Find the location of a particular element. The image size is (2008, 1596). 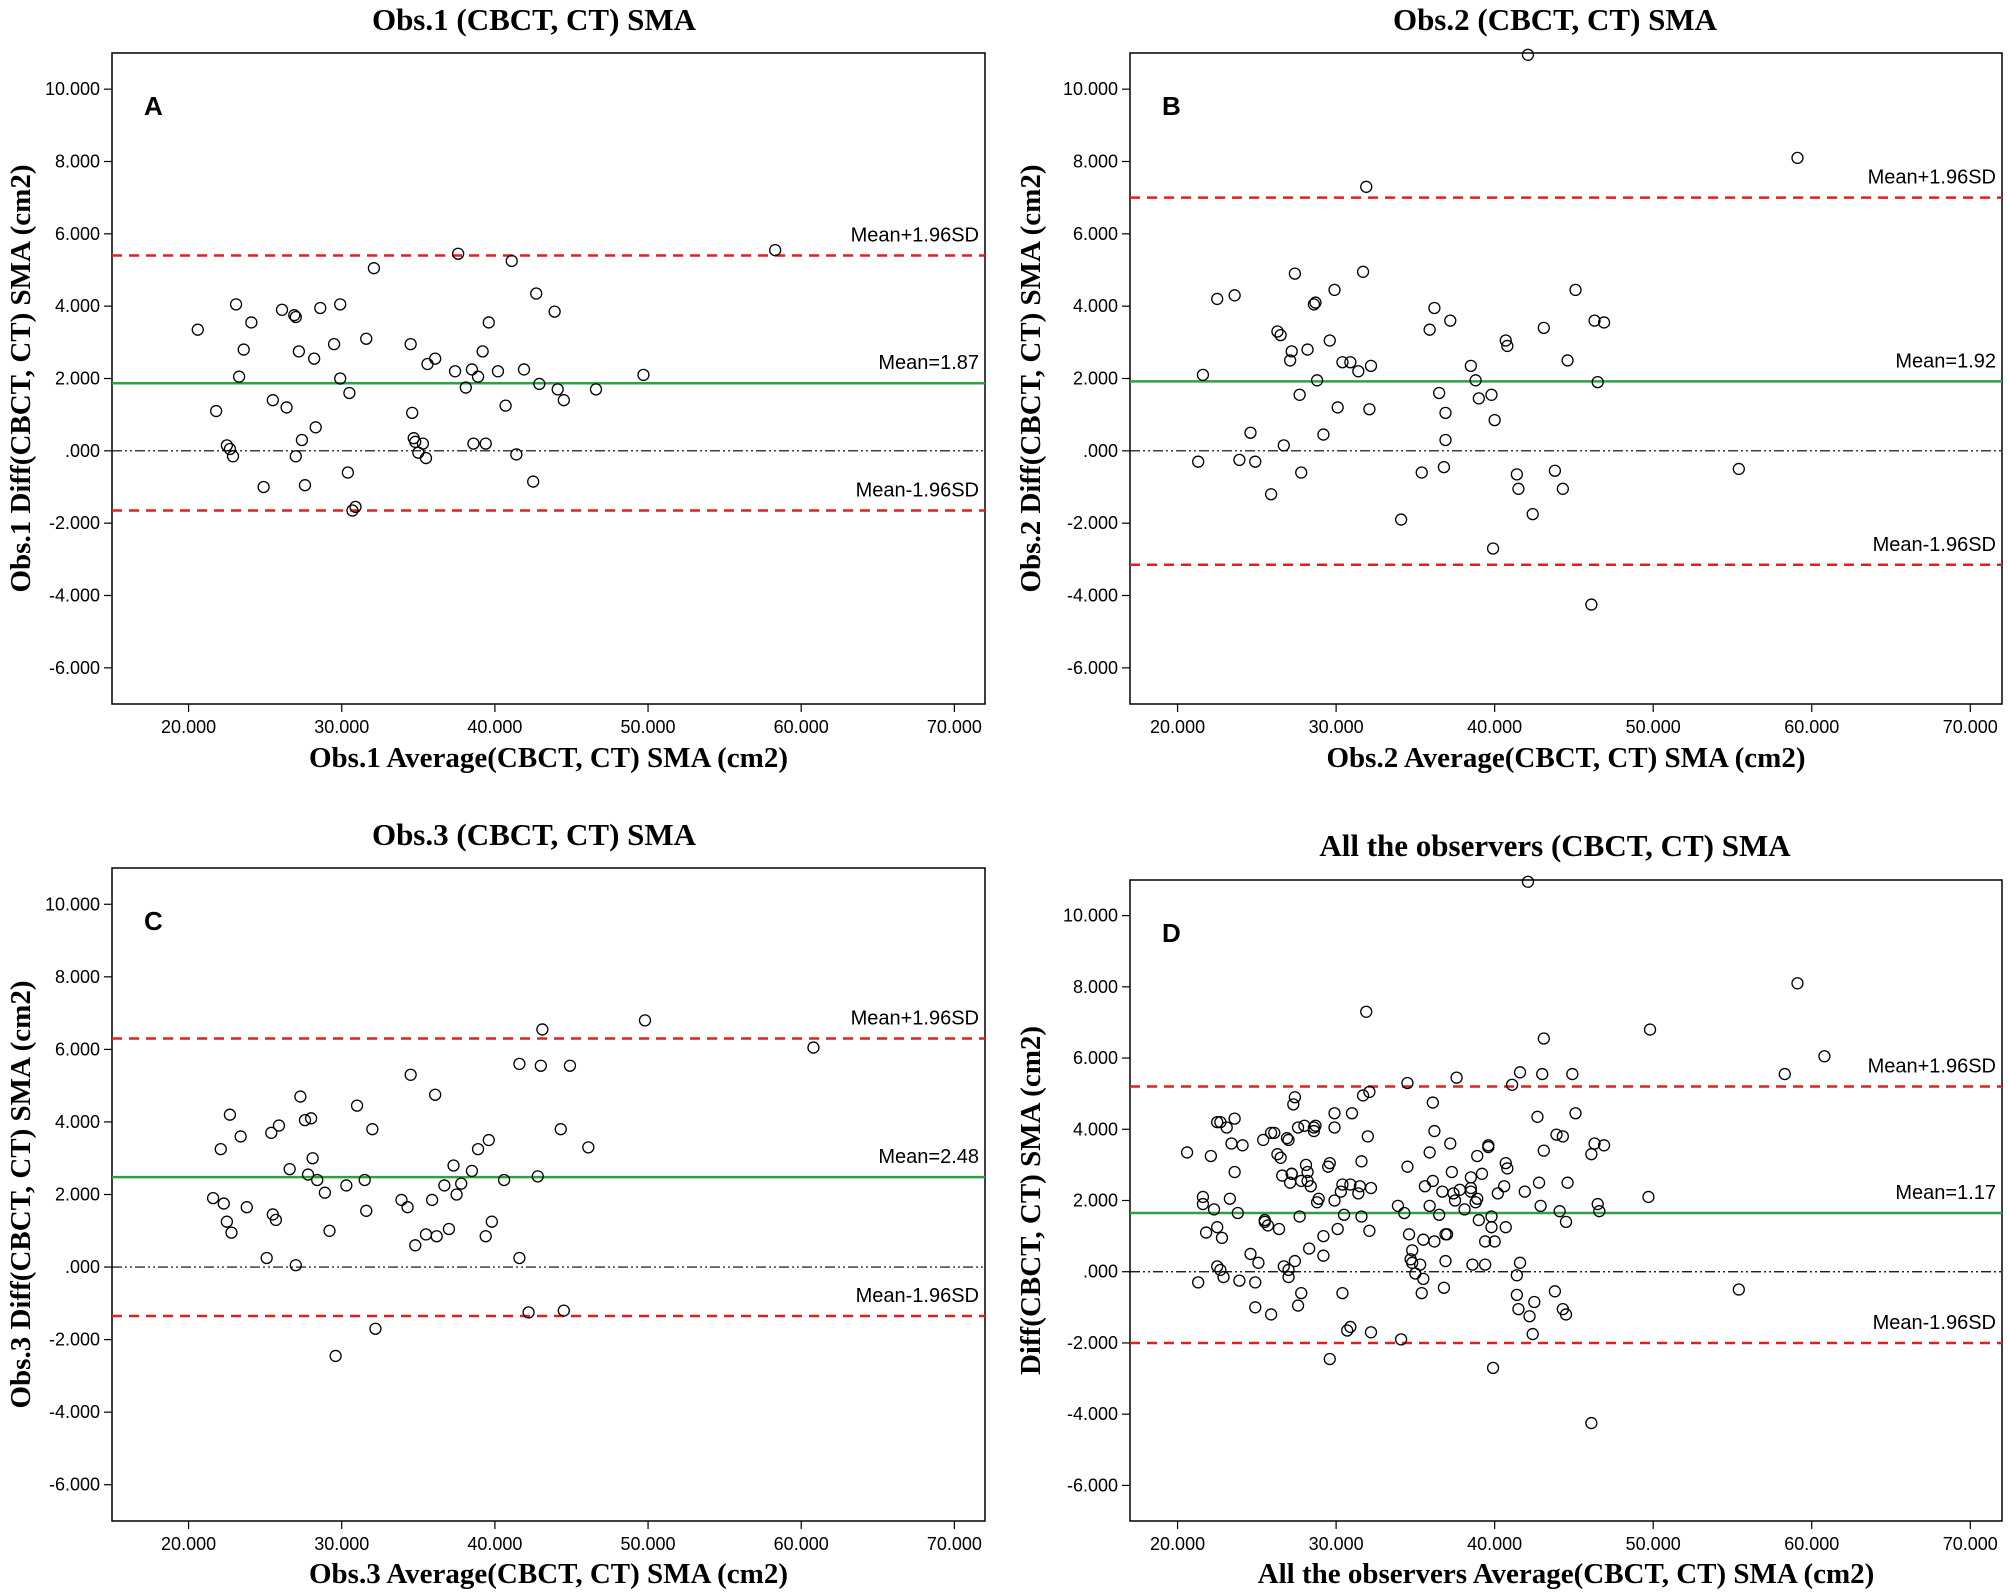

y-tick-label: -6.000 is located at coordinates (74, 668).